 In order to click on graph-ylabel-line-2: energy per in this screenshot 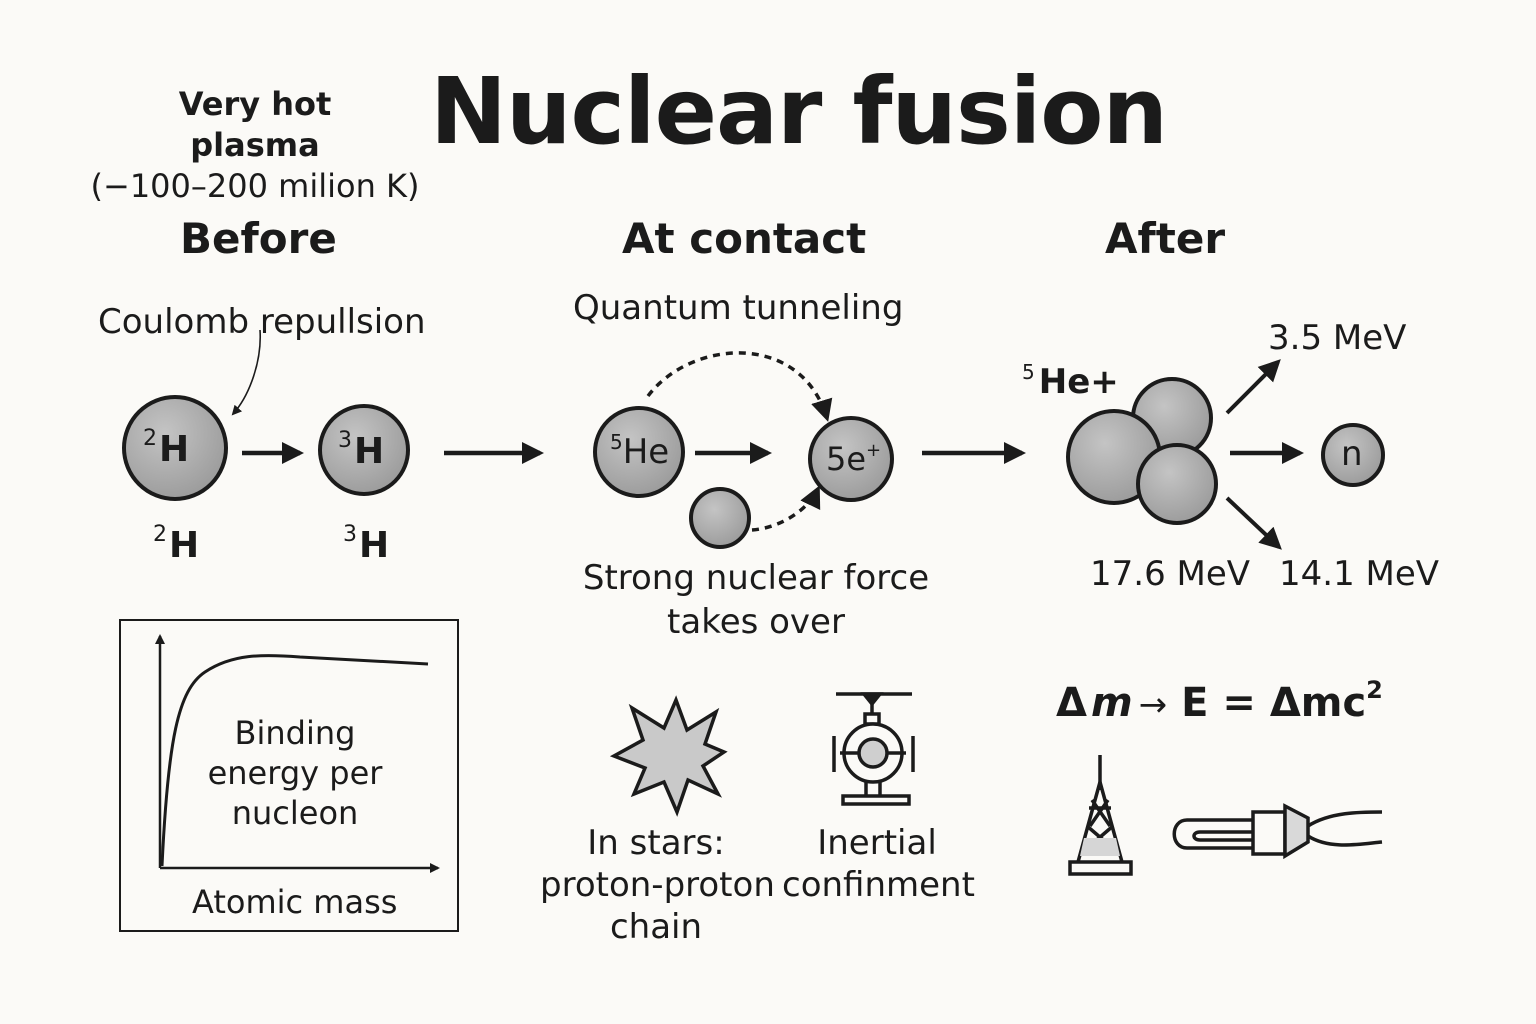, I will do `click(295, 773)`.